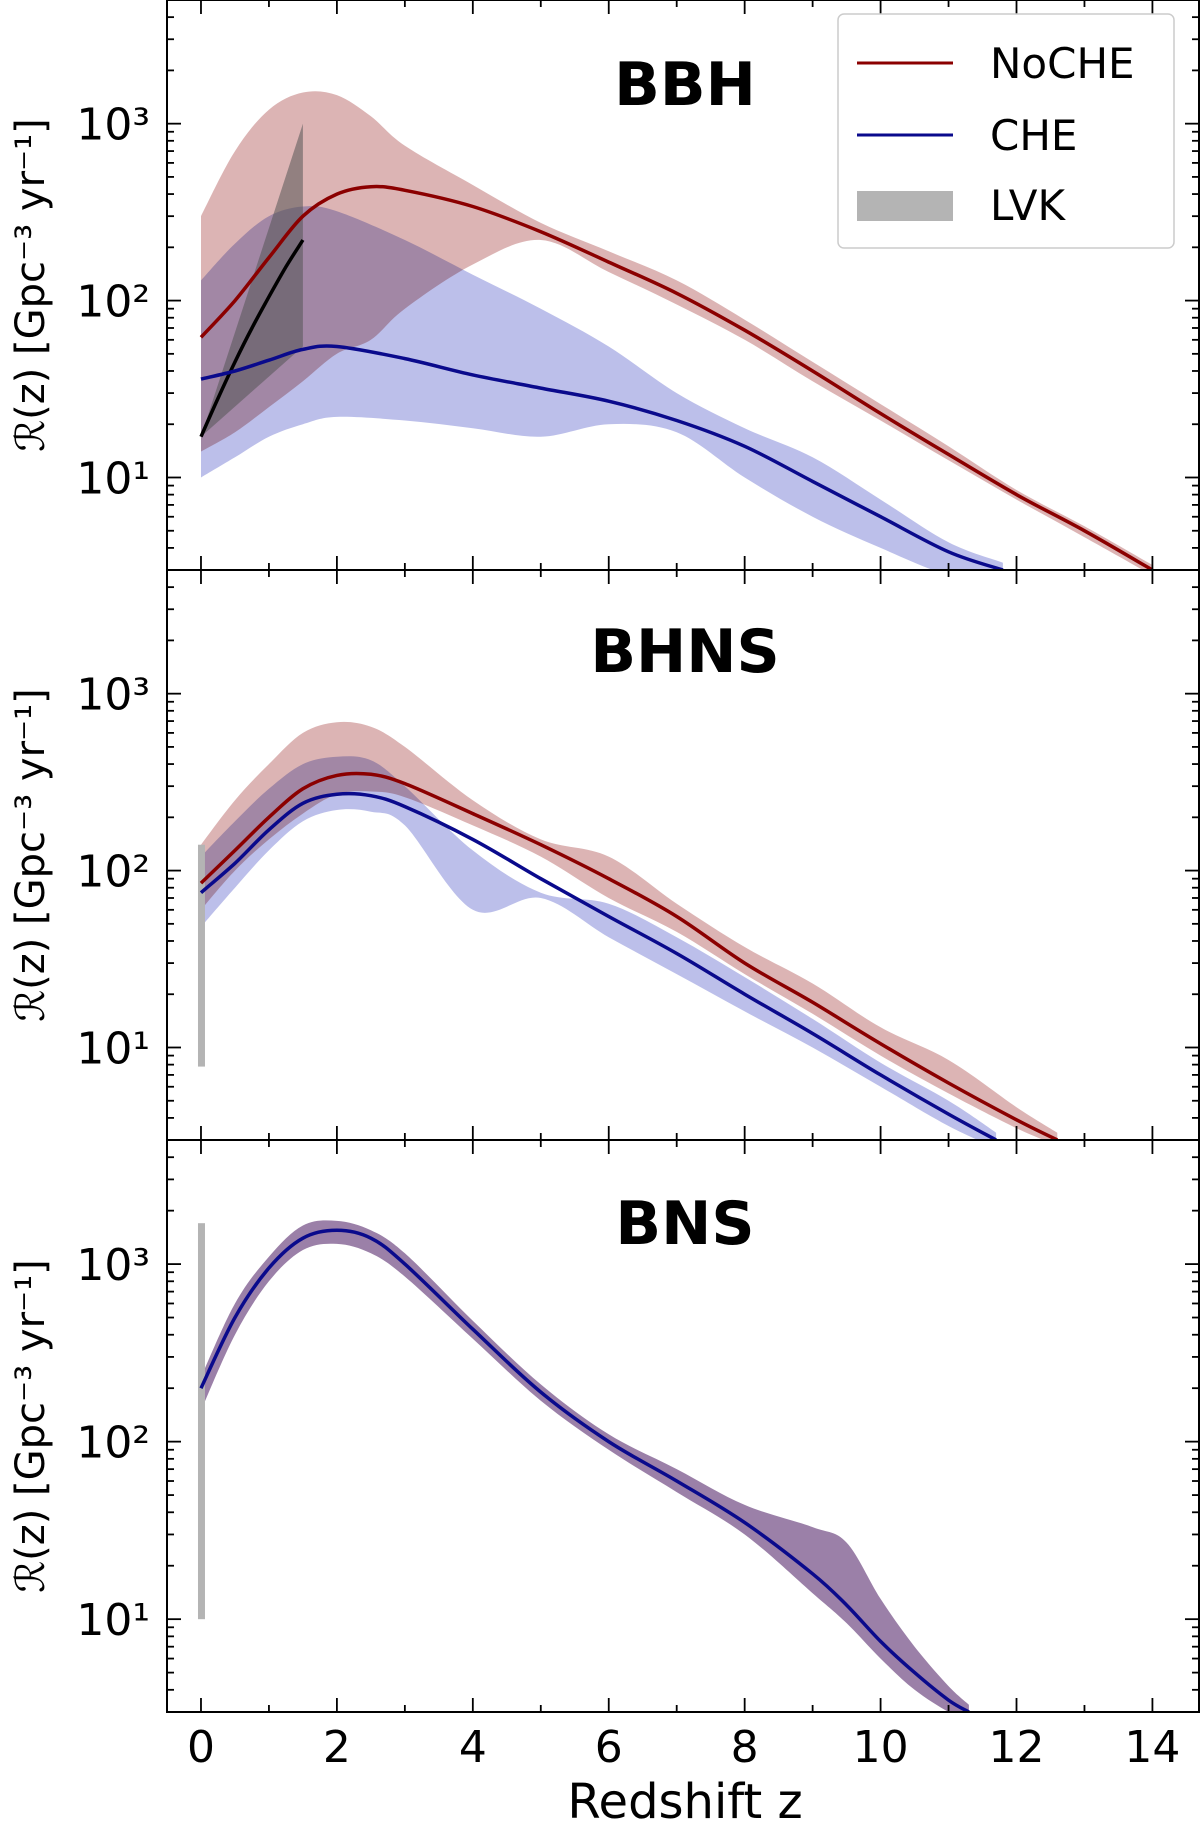  Describe the element at coordinates (201, 1747) in the screenshot. I see `x-tick-label: 0` at that location.